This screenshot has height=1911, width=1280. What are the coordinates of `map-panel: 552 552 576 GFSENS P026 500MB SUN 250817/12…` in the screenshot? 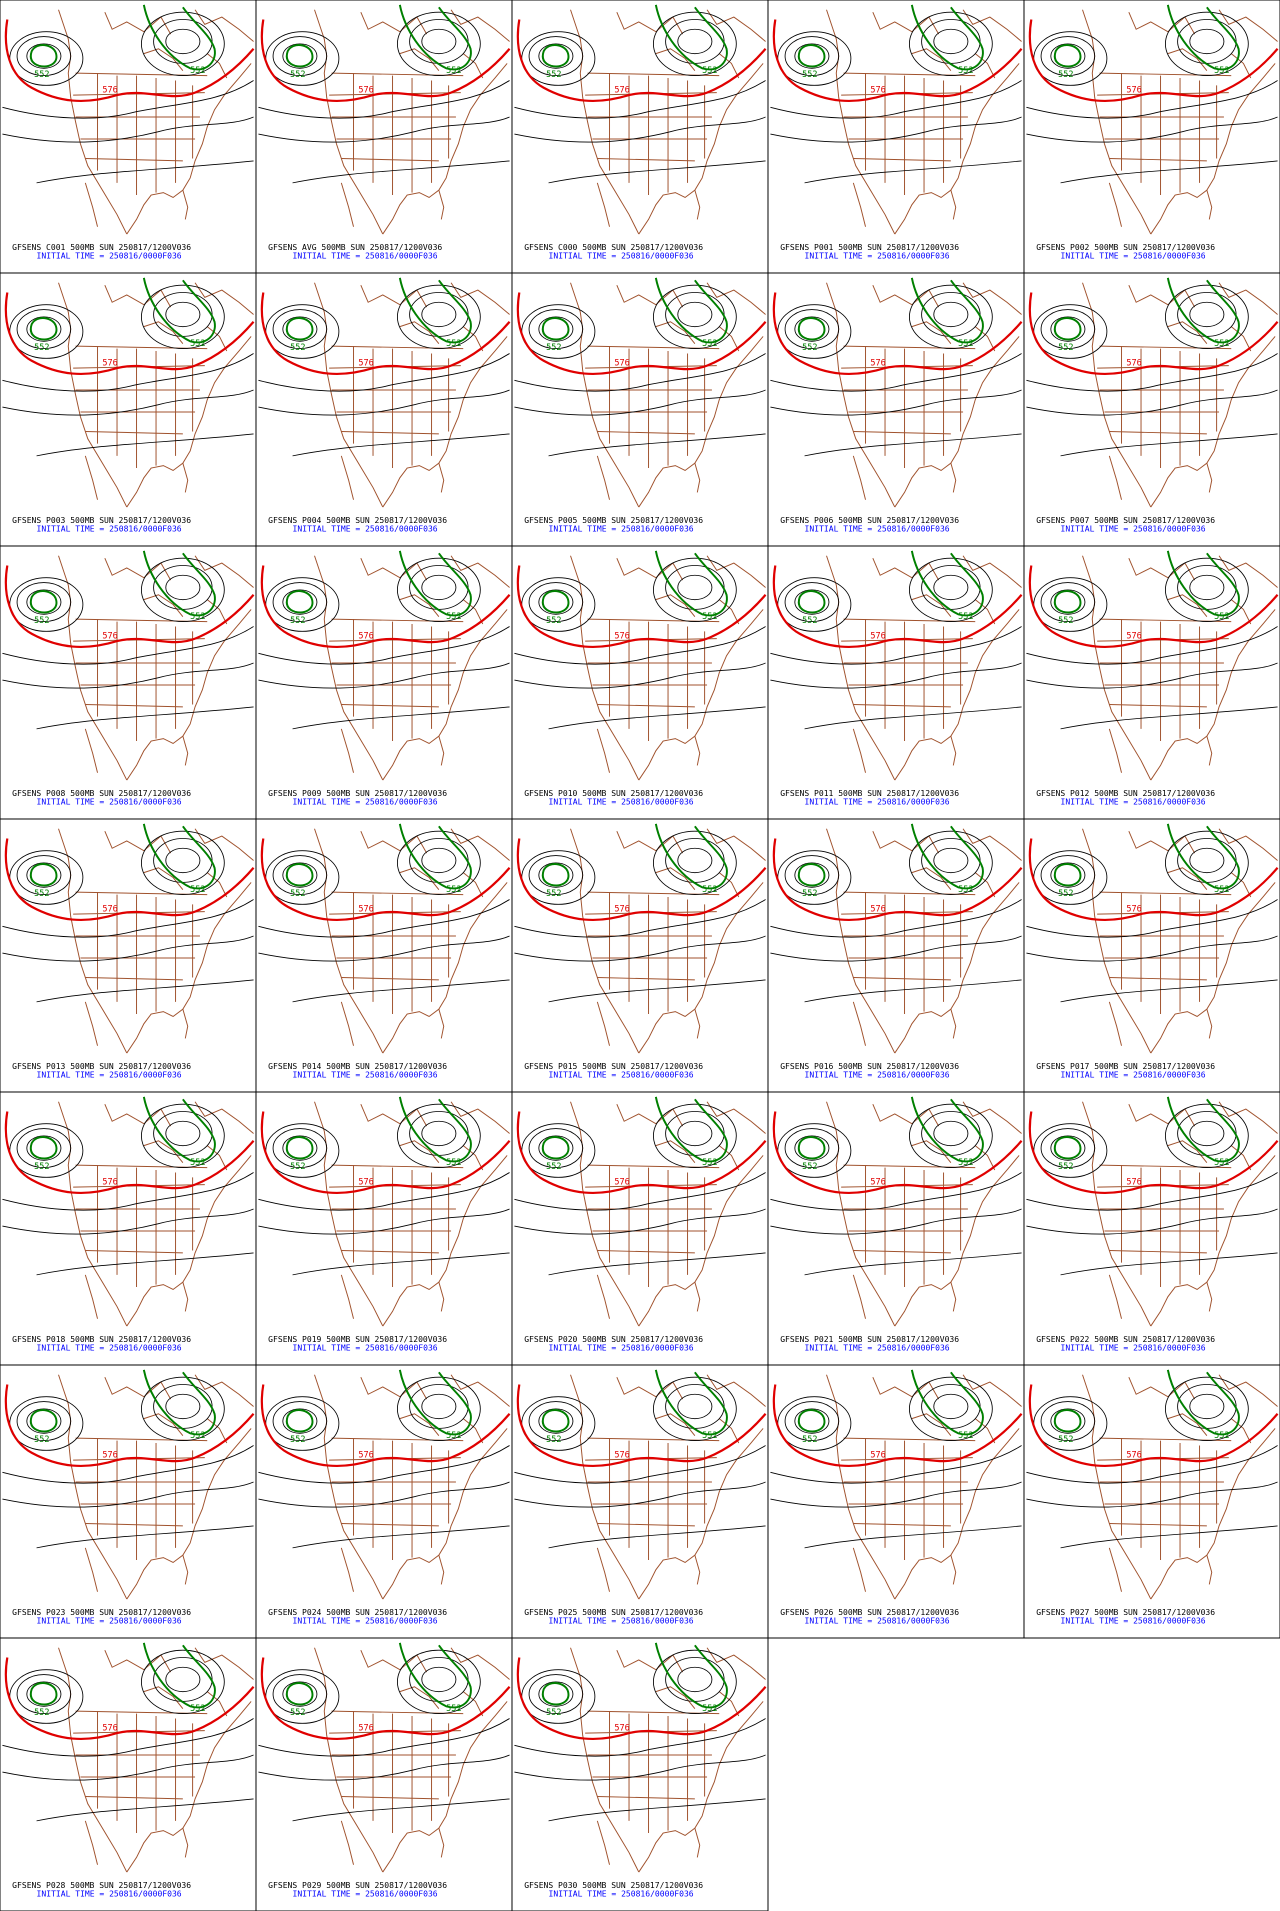 It's located at (896, 1501).